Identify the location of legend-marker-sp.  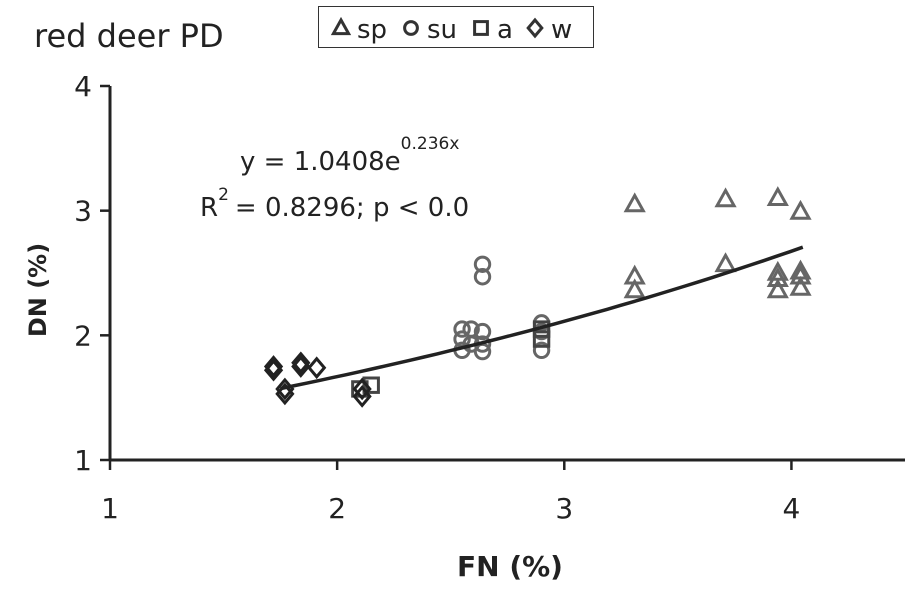
(341, 26).